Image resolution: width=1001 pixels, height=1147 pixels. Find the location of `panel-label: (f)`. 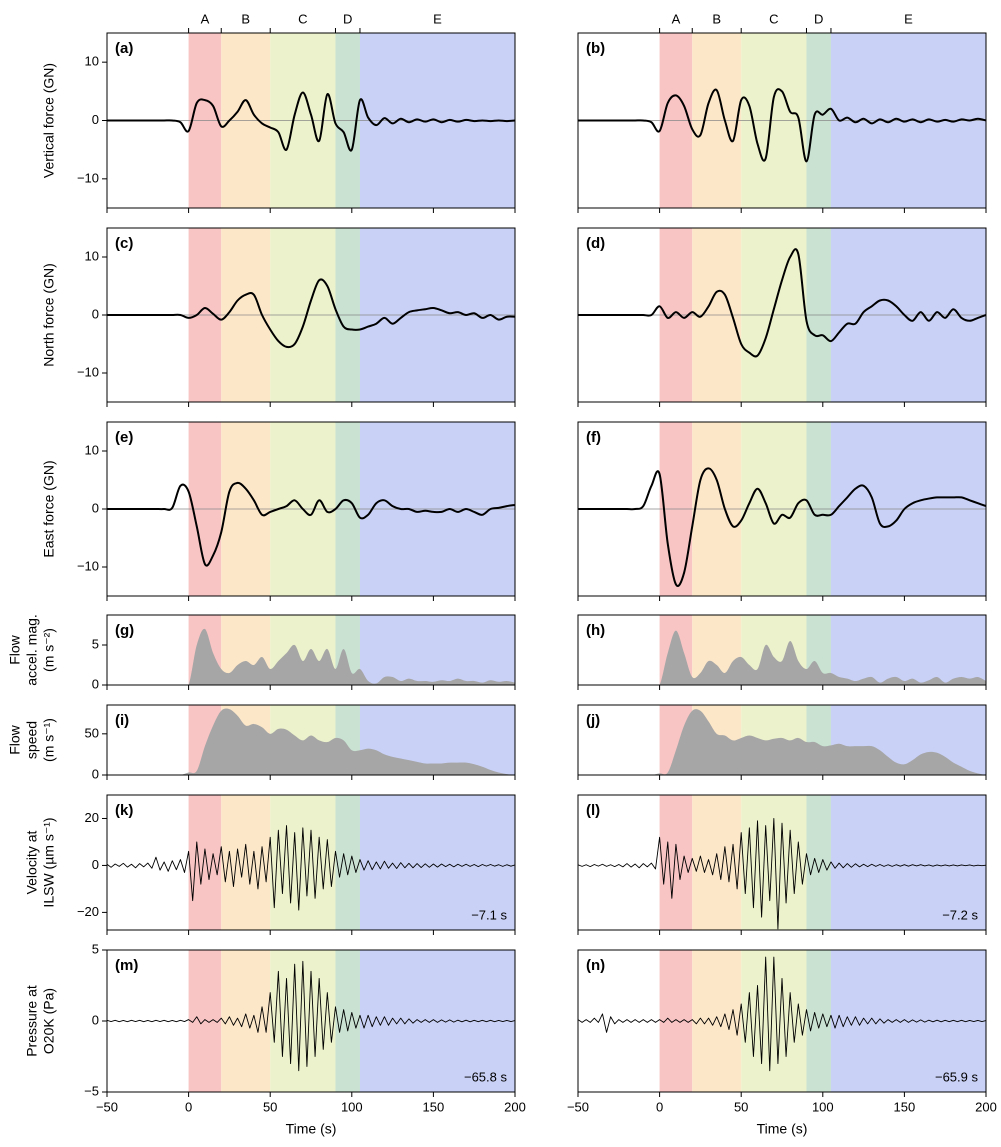

panel-label: (f) is located at coordinates (593, 437).